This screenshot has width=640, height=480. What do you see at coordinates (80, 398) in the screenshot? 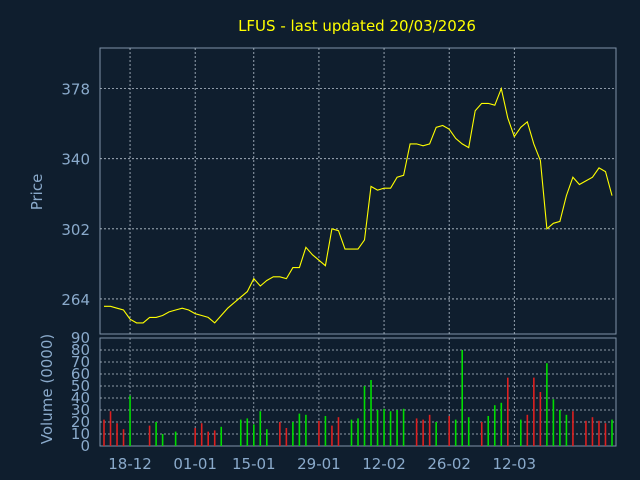
I see `volume-tick-40: 40` at bounding box center [80, 398].